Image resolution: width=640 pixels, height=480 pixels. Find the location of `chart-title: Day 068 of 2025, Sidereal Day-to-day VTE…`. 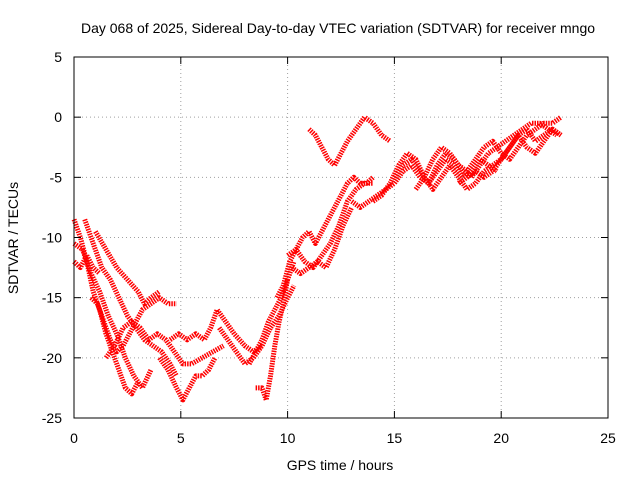

chart-title: Day 068 of 2025, Sidereal Day-to-day VTE… is located at coordinates (338, 28).